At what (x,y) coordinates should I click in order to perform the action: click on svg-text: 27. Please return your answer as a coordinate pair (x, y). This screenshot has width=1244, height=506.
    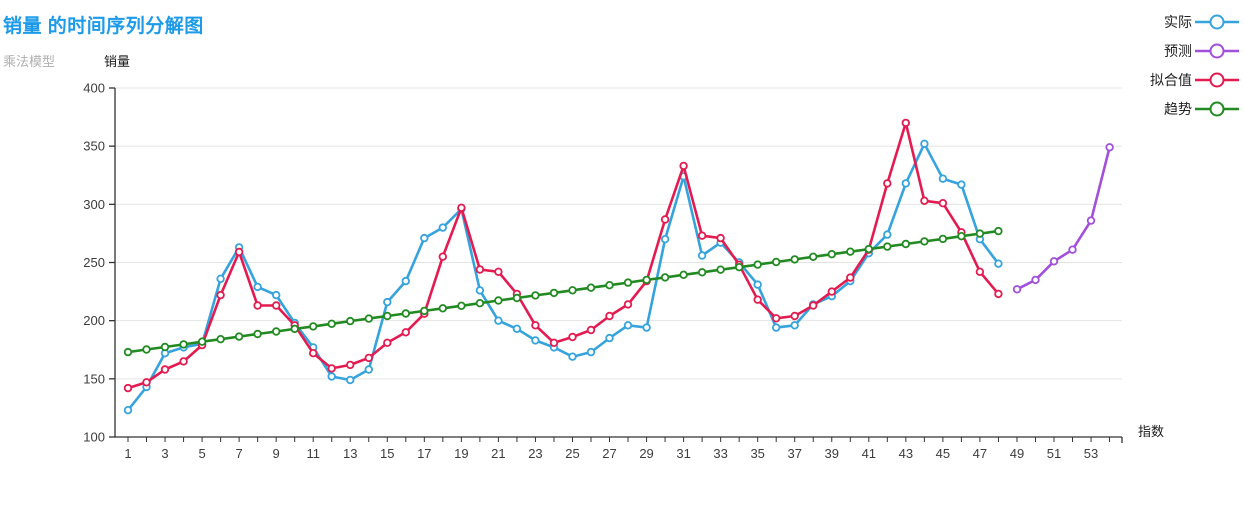
    Looking at the image, I should click on (609, 453).